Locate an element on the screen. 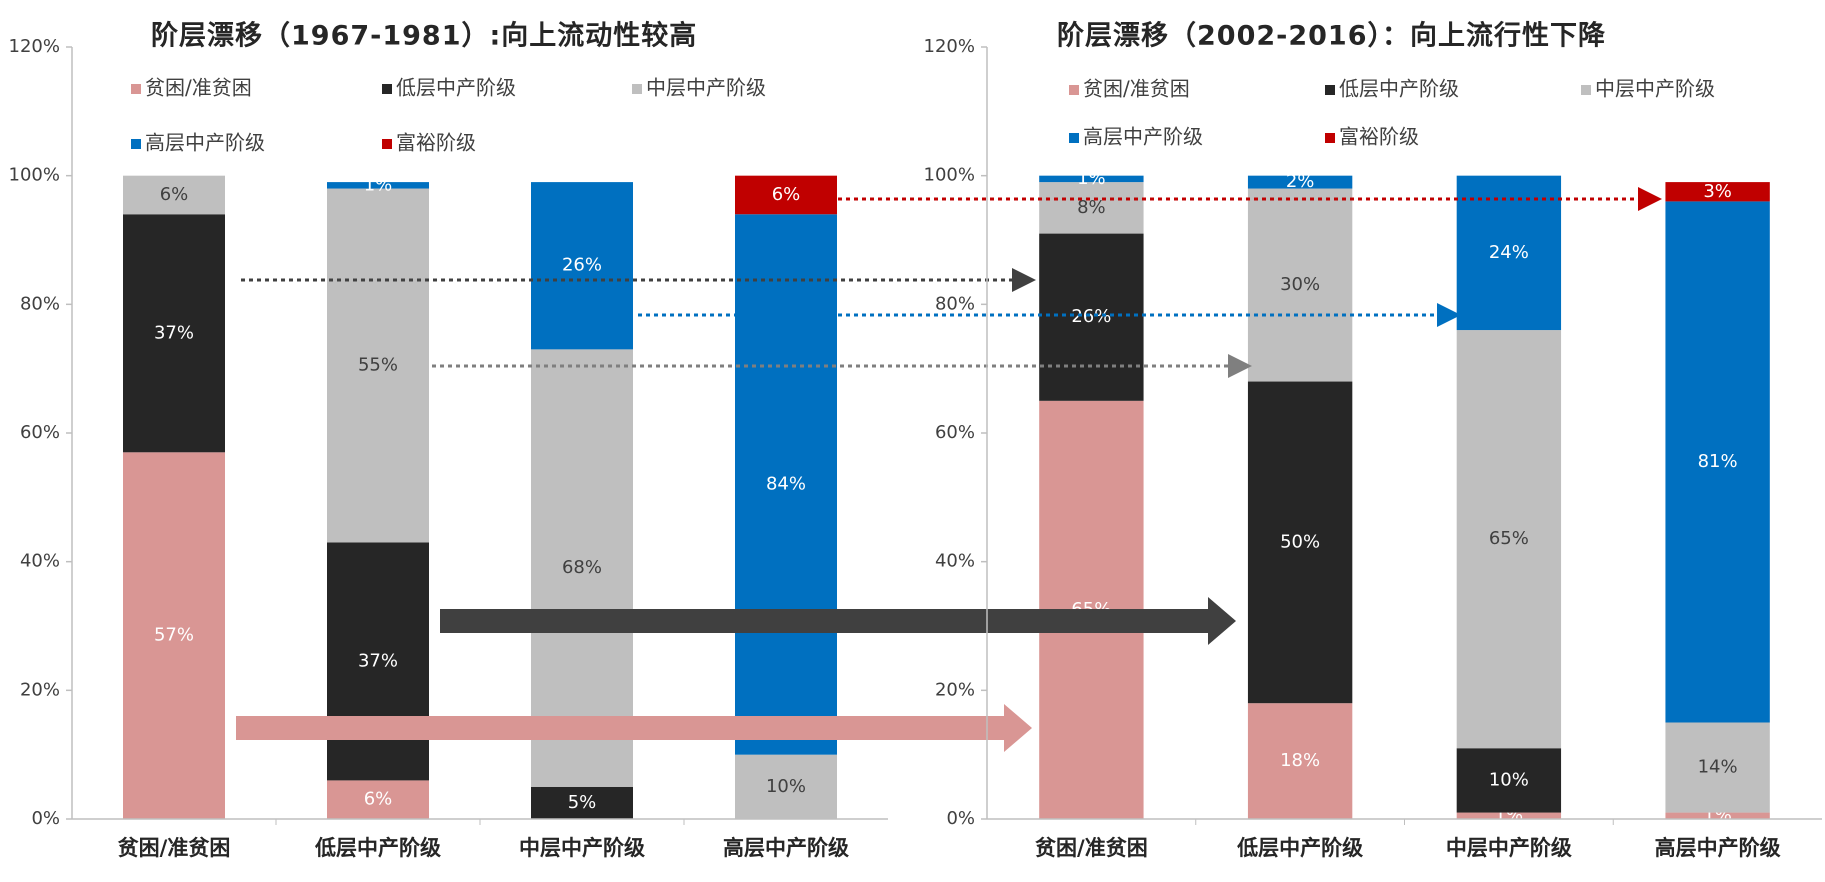  data-label: 81% is located at coordinates (1718, 461).